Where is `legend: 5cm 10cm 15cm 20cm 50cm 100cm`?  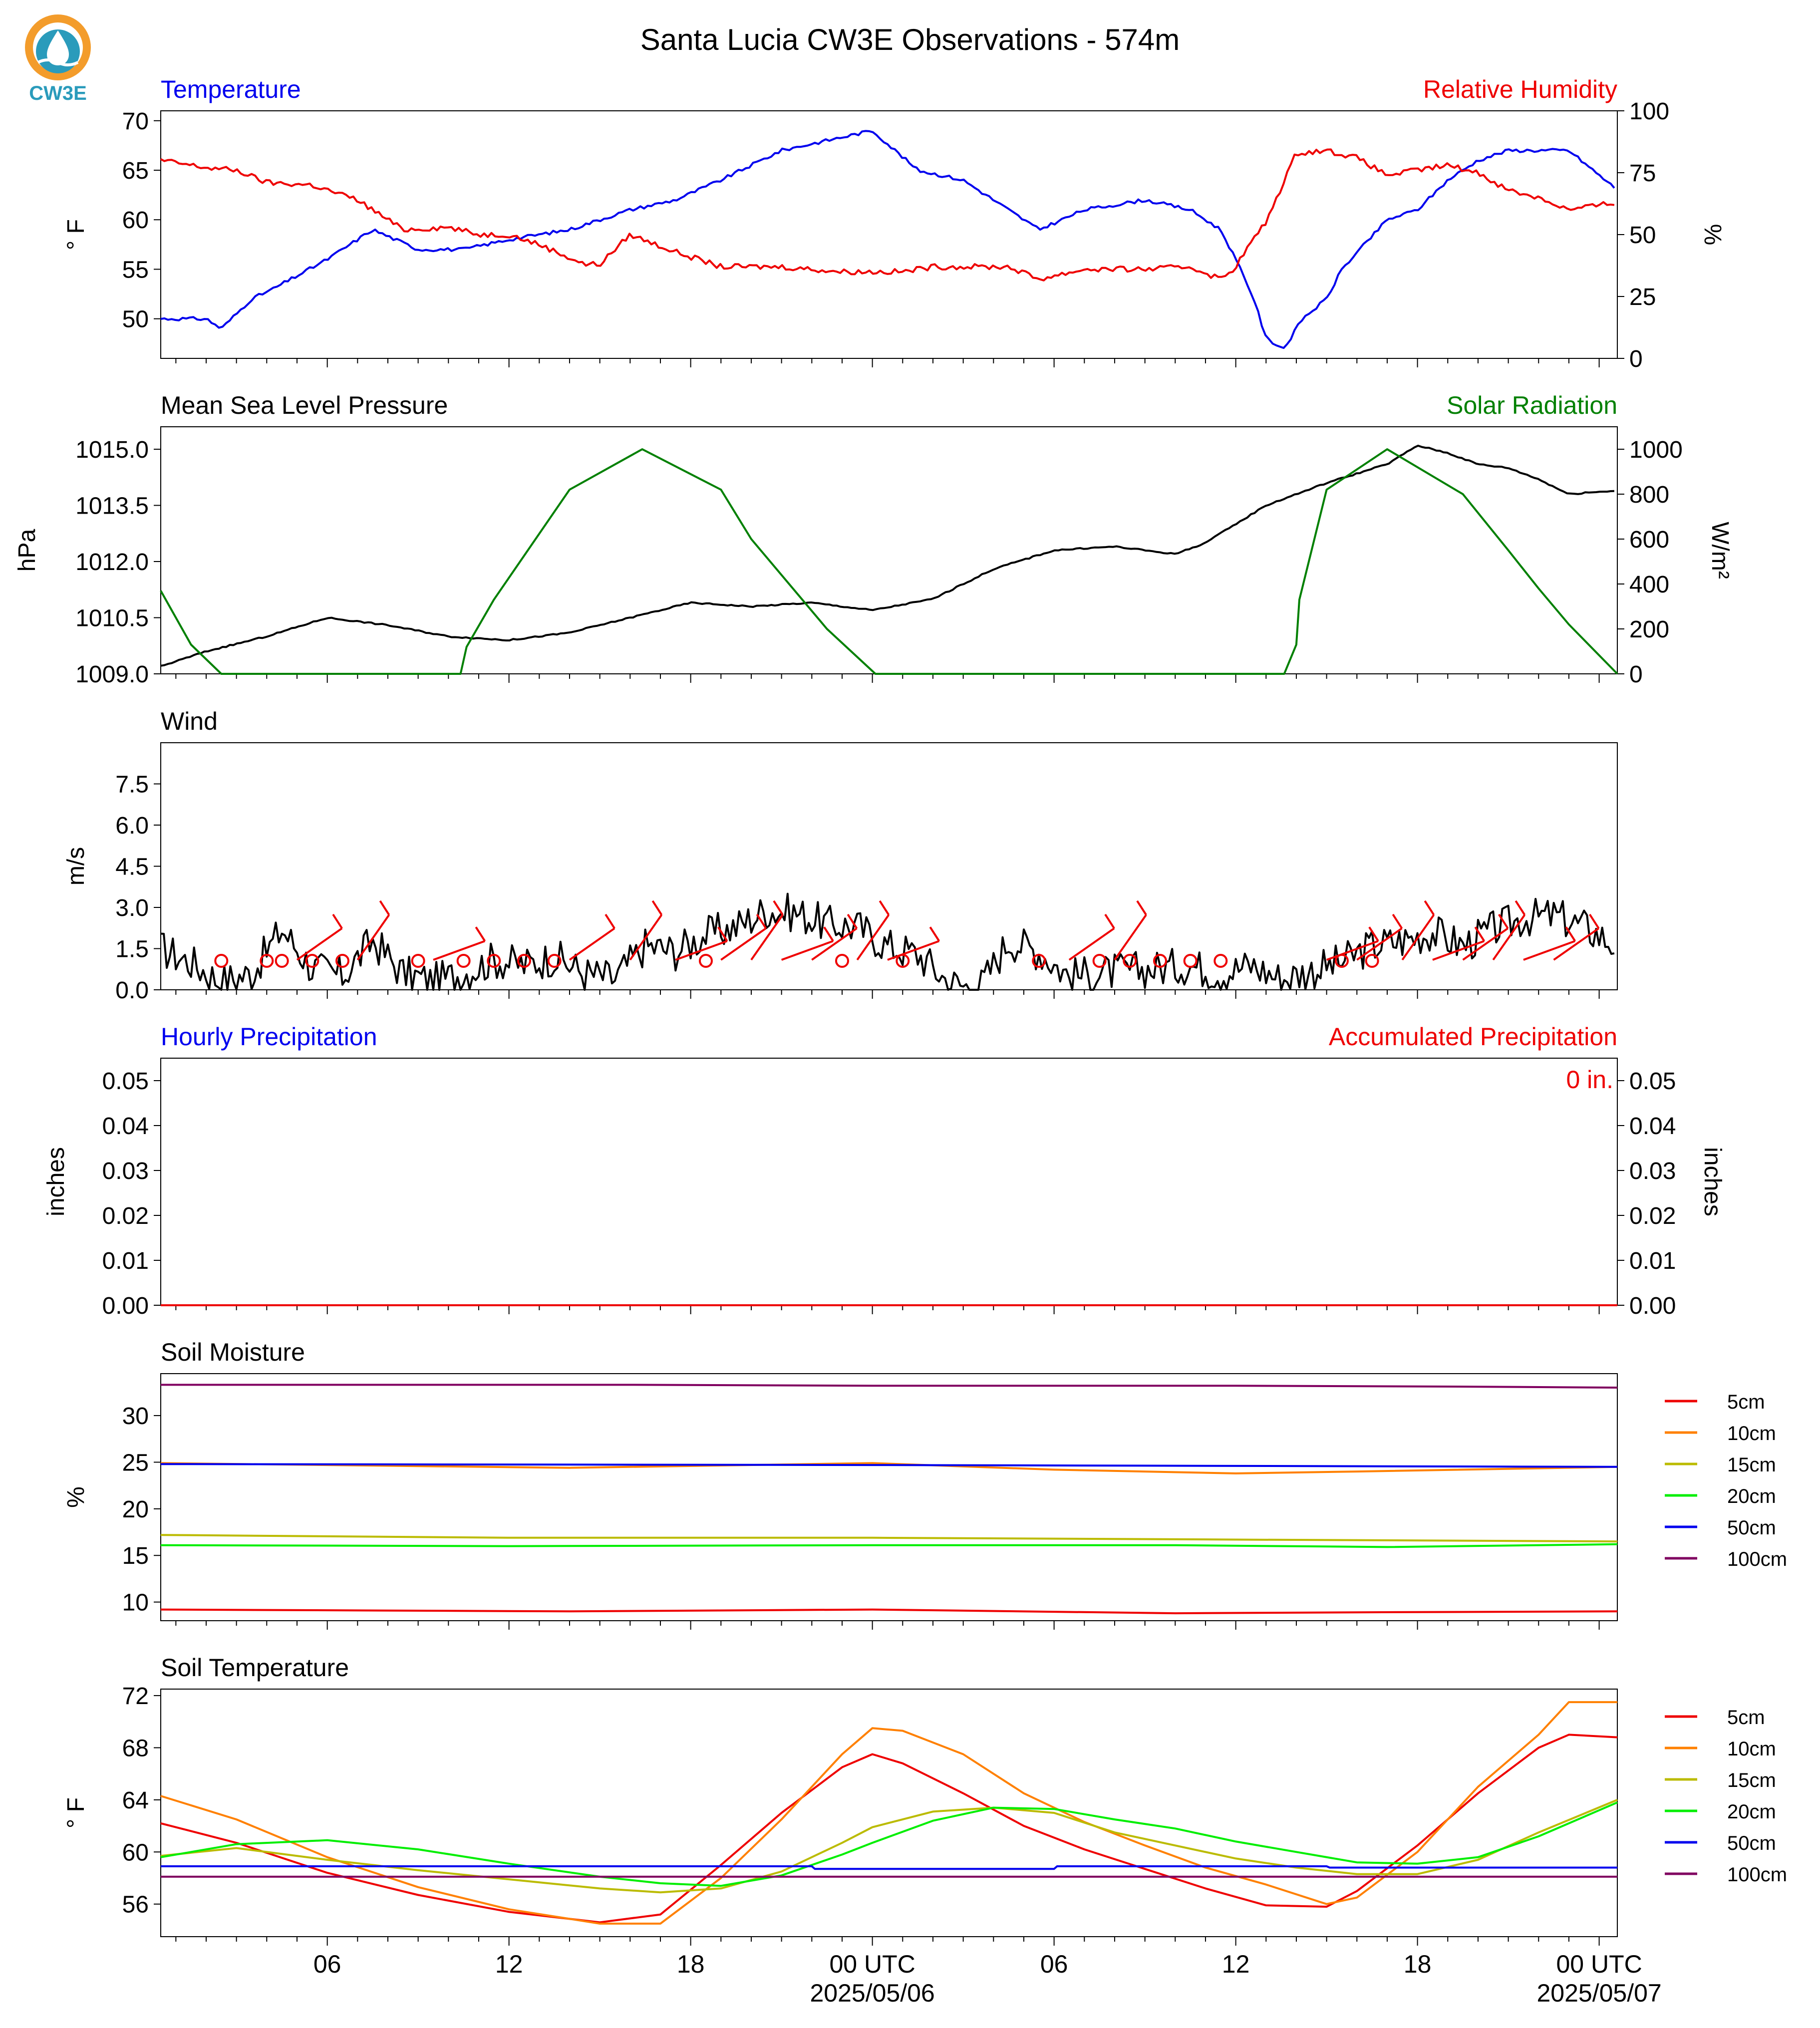
legend: 5cm 10cm 15cm 20cm 50cm 100cm is located at coordinates (1726, 1480).